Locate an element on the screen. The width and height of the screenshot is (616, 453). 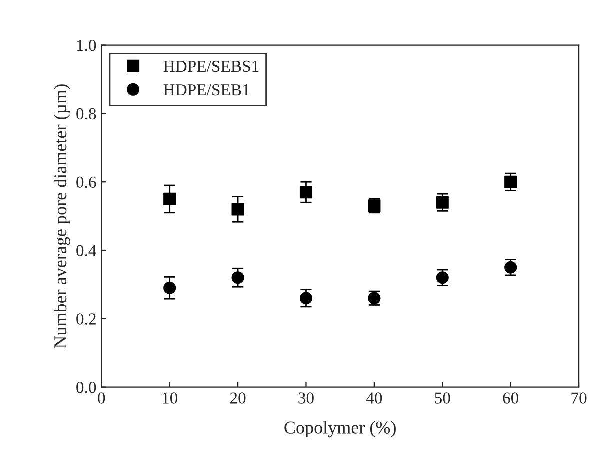
legend-label: HDPE/SEBS1 is located at coordinates (211, 66).